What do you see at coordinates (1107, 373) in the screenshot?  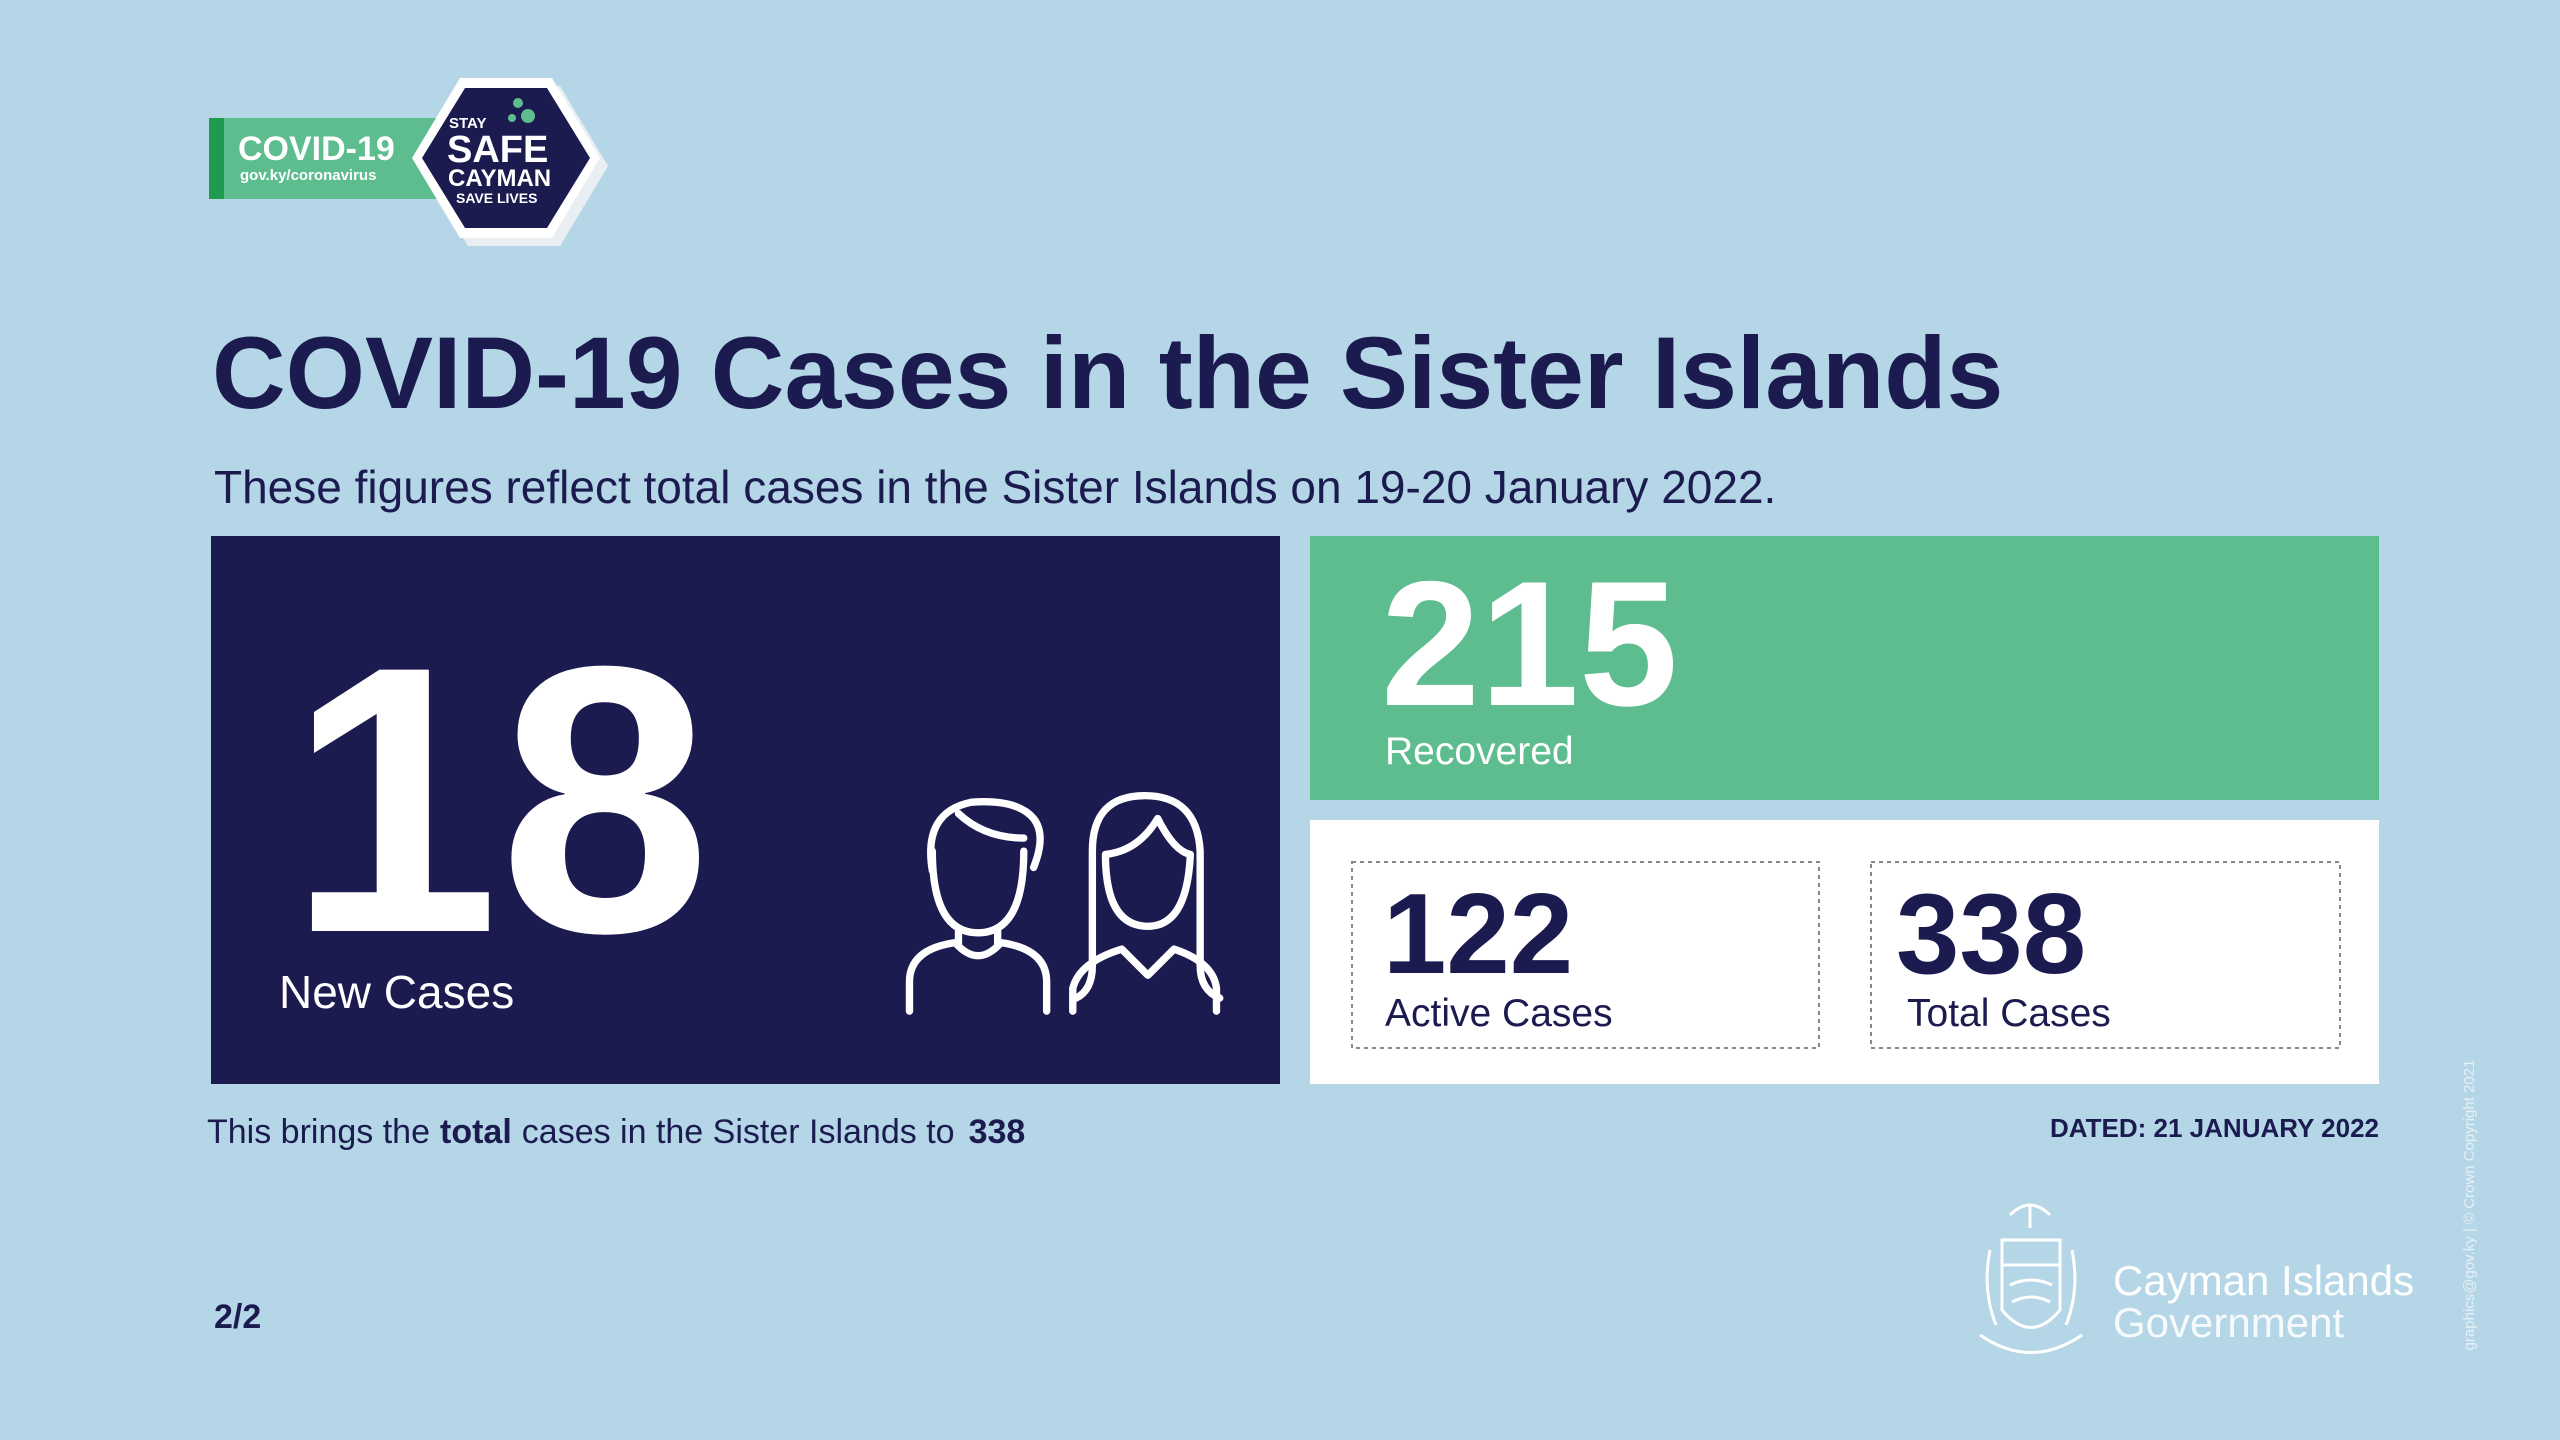 I see `title: COVID-19 Cases in the Sister Islands` at bounding box center [1107, 373].